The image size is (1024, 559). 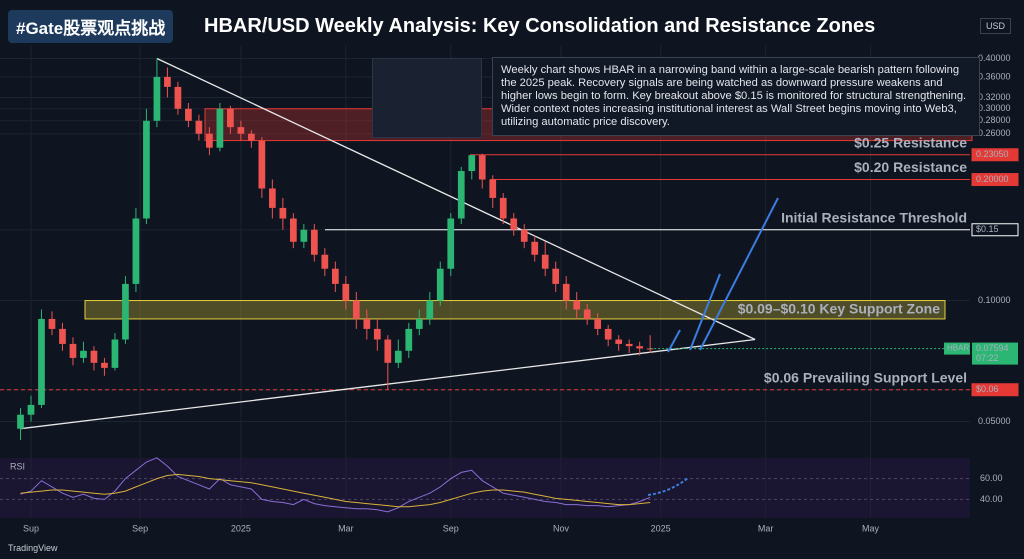 I want to click on currency: USD, so click(x=996, y=26).